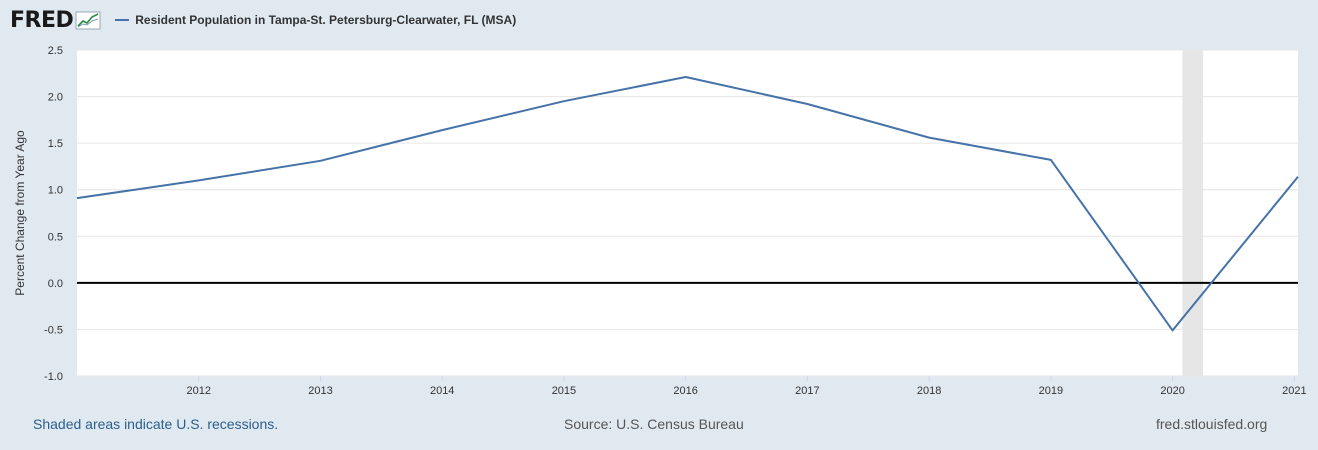 This screenshot has height=450, width=1318. What do you see at coordinates (1172, 391) in the screenshot?
I see `x-tick-label: 2020` at bounding box center [1172, 391].